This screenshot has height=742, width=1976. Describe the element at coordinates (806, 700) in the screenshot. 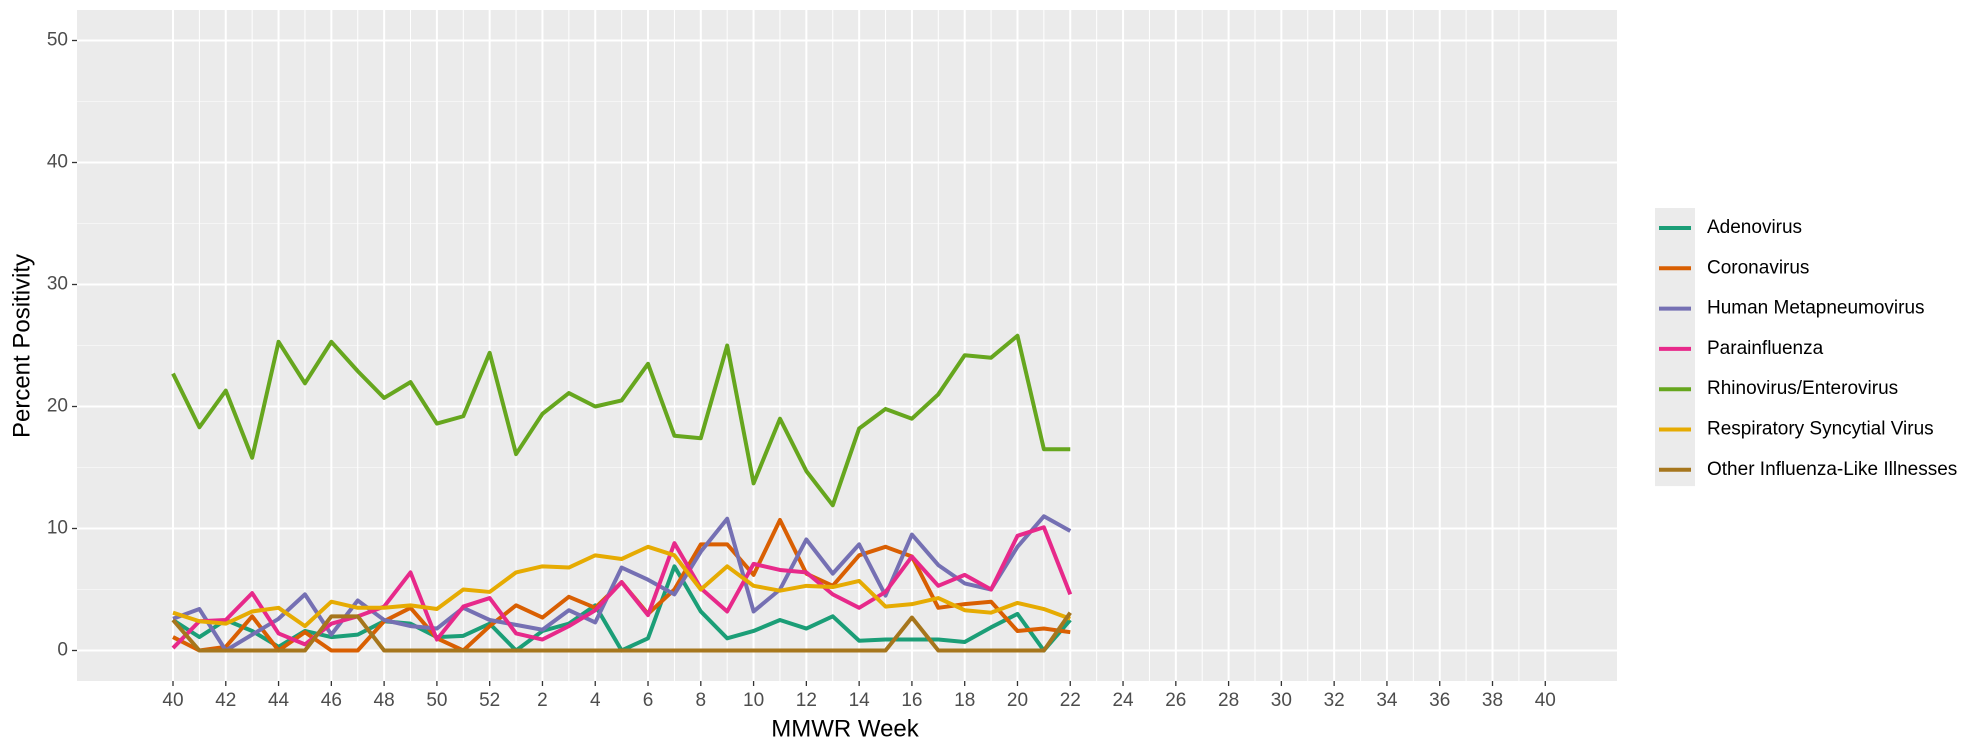

I see `x-tick-label: 12` at that location.